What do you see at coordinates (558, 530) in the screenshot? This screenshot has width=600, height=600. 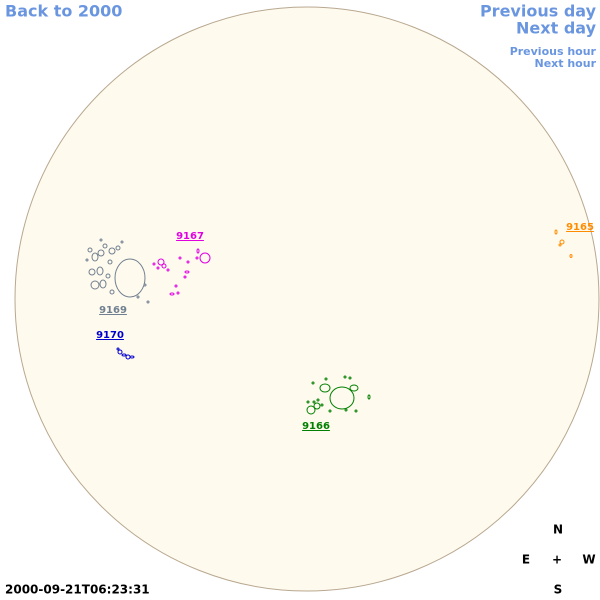 I see `compass-north: N` at bounding box center [558, 530].